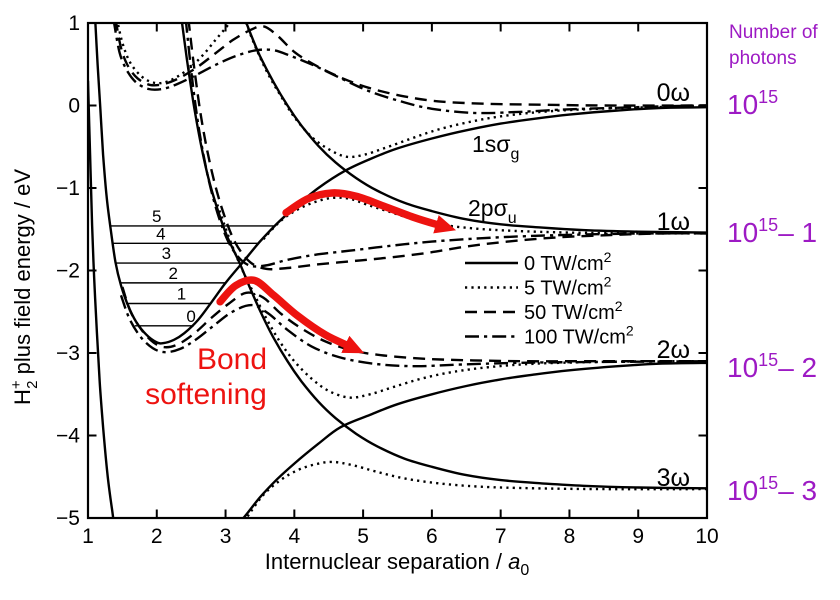  Describe the element at coordinates (68, 518) in the screenshot. I see `y-tick-label--5: −5` at that location.